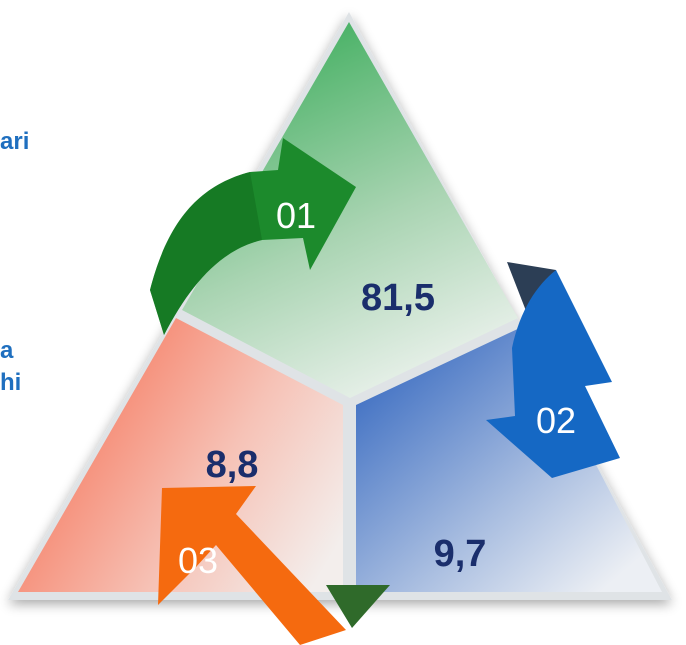  I want to click on side-label-3: hi, so click(11, 382).